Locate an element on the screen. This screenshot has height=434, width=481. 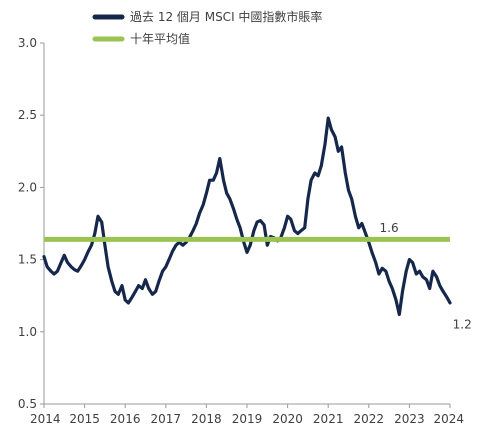
x-tick-label: 2014 is located at coordinates (45, 419).